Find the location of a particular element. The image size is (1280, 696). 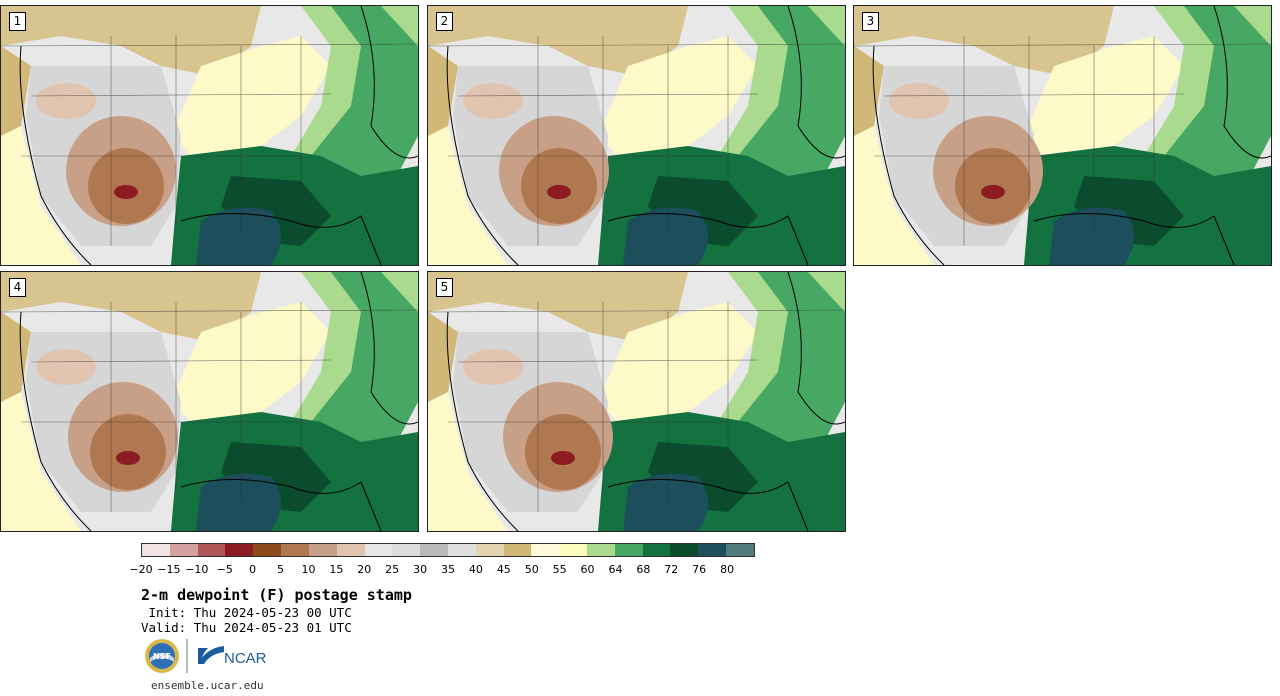

colorbar-tick: 0 is located at coordinates (253, 569).